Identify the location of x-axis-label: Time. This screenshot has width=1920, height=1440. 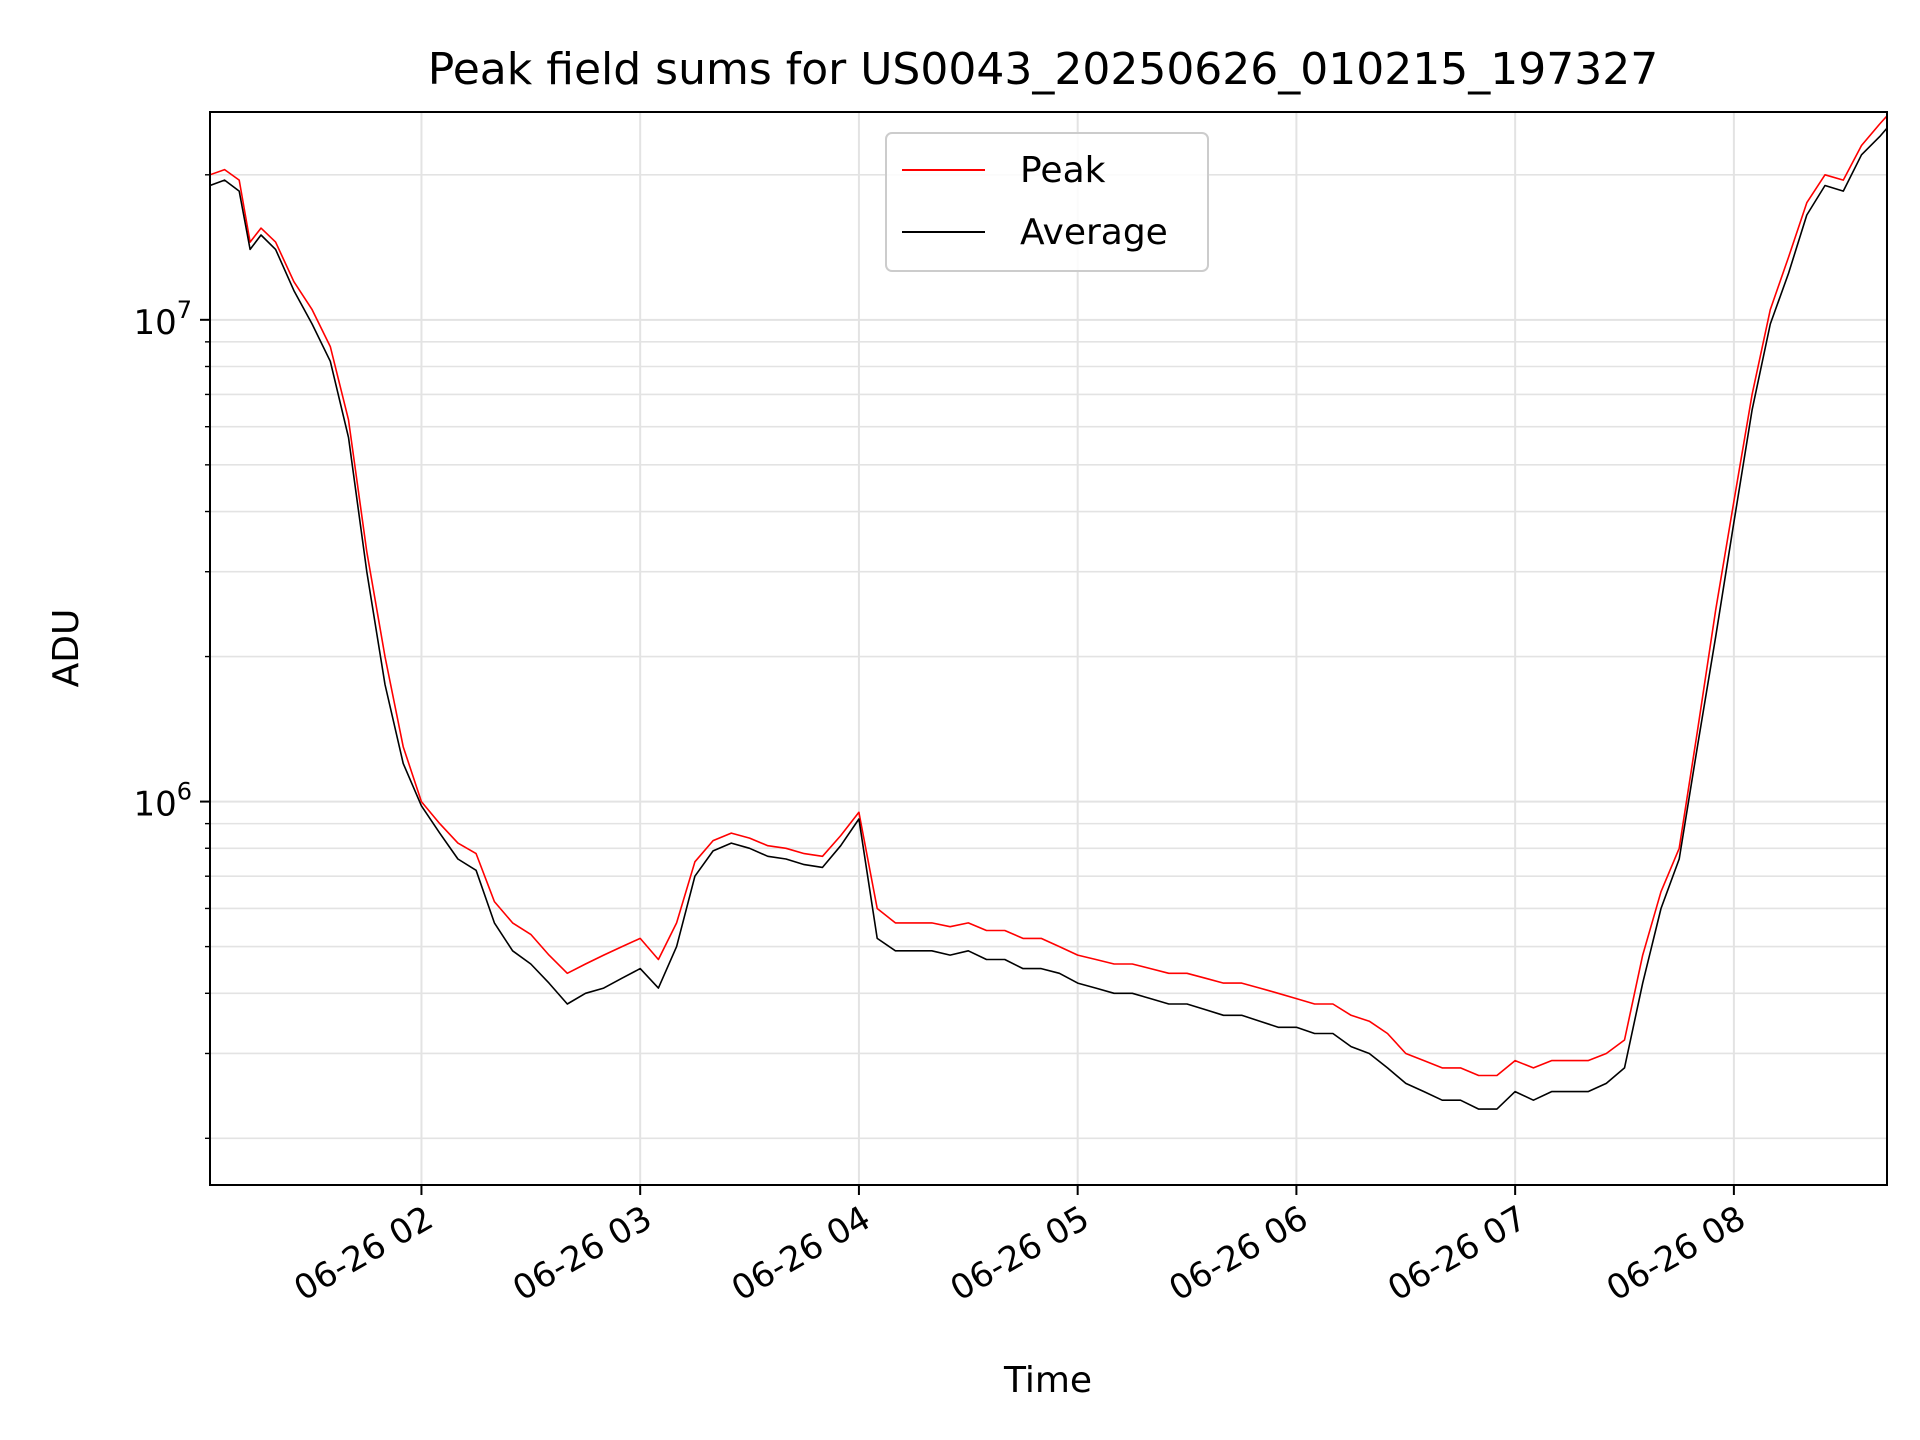
(1047, 1380).